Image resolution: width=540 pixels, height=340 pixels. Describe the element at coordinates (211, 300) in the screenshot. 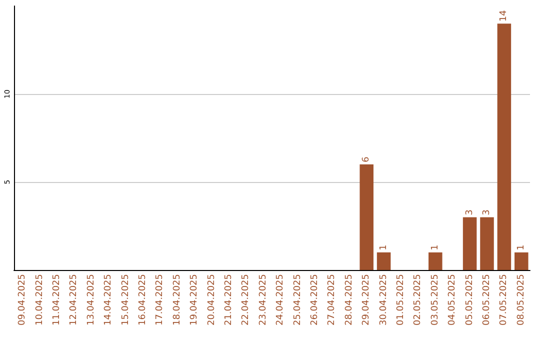

I see `x-tick-label: 20.04.2025` at that location.